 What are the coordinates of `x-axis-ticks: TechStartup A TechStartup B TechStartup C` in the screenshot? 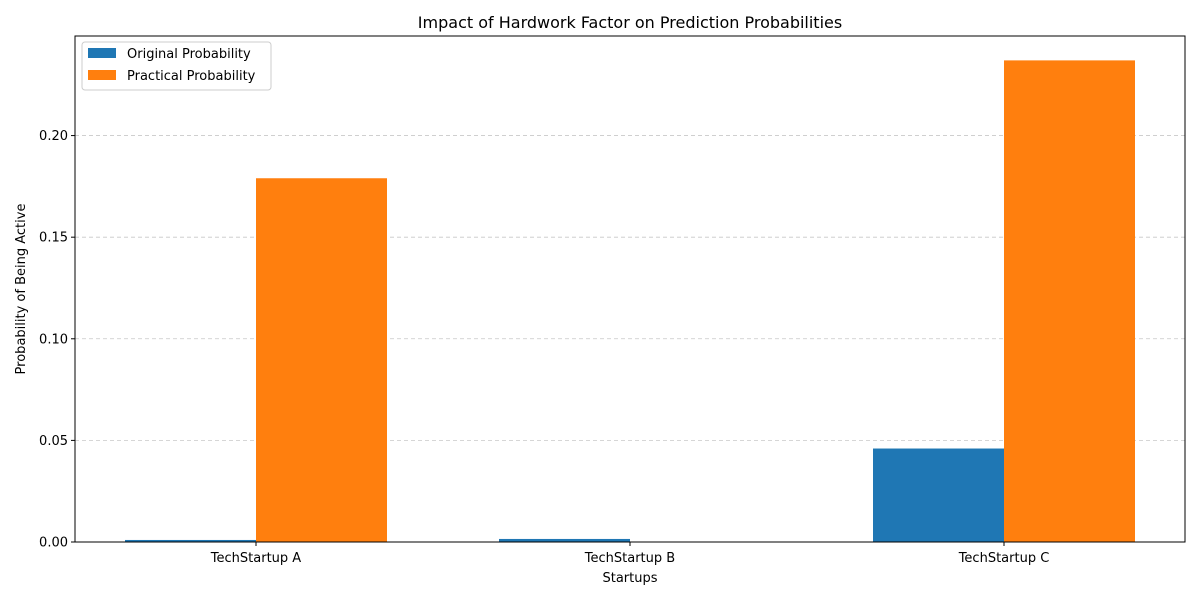 It's located at (629, 554).